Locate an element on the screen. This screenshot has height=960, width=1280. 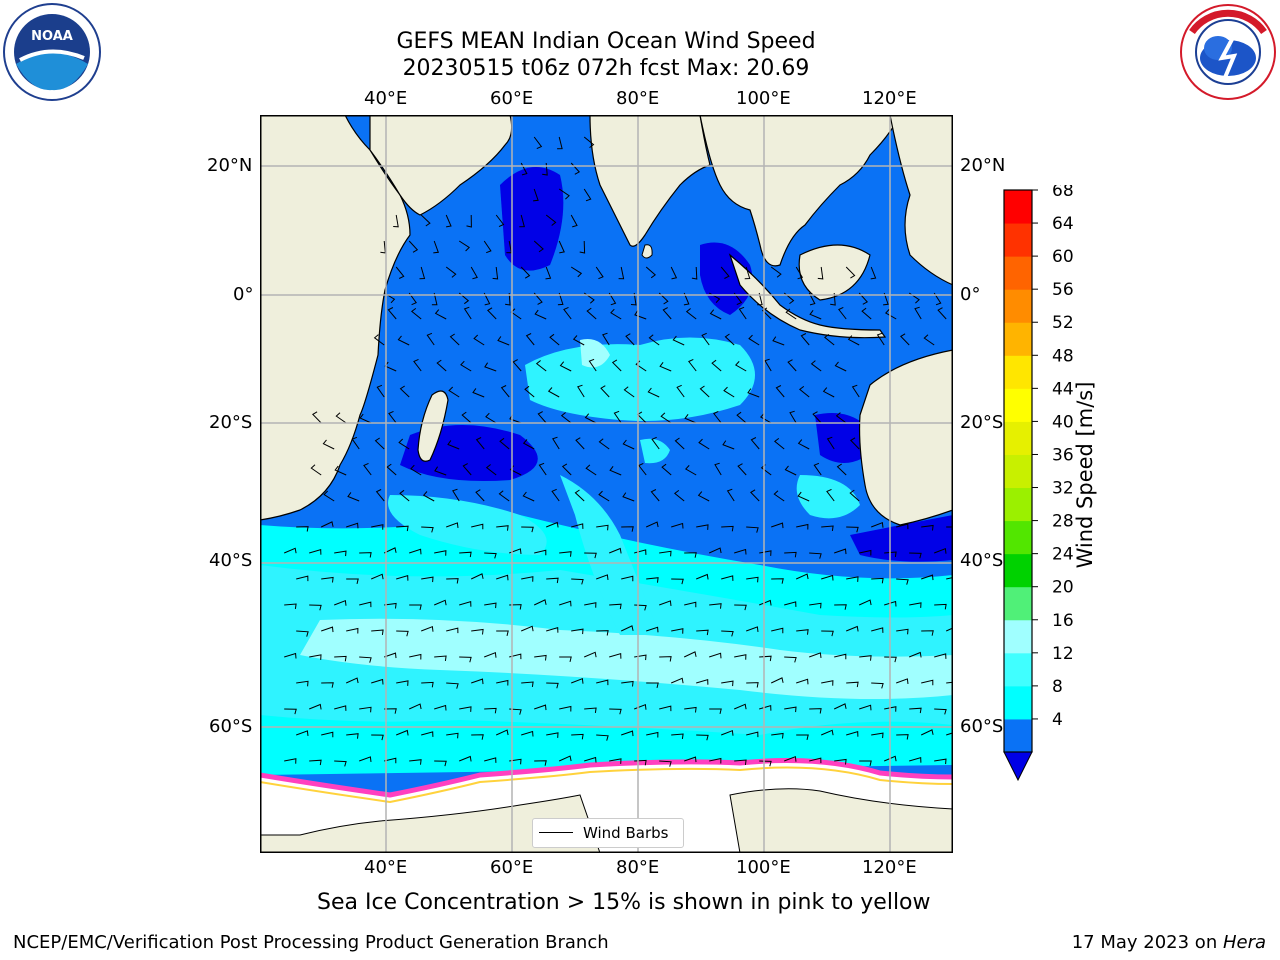
land-antarctica-east is located at coordinates (841, 820).